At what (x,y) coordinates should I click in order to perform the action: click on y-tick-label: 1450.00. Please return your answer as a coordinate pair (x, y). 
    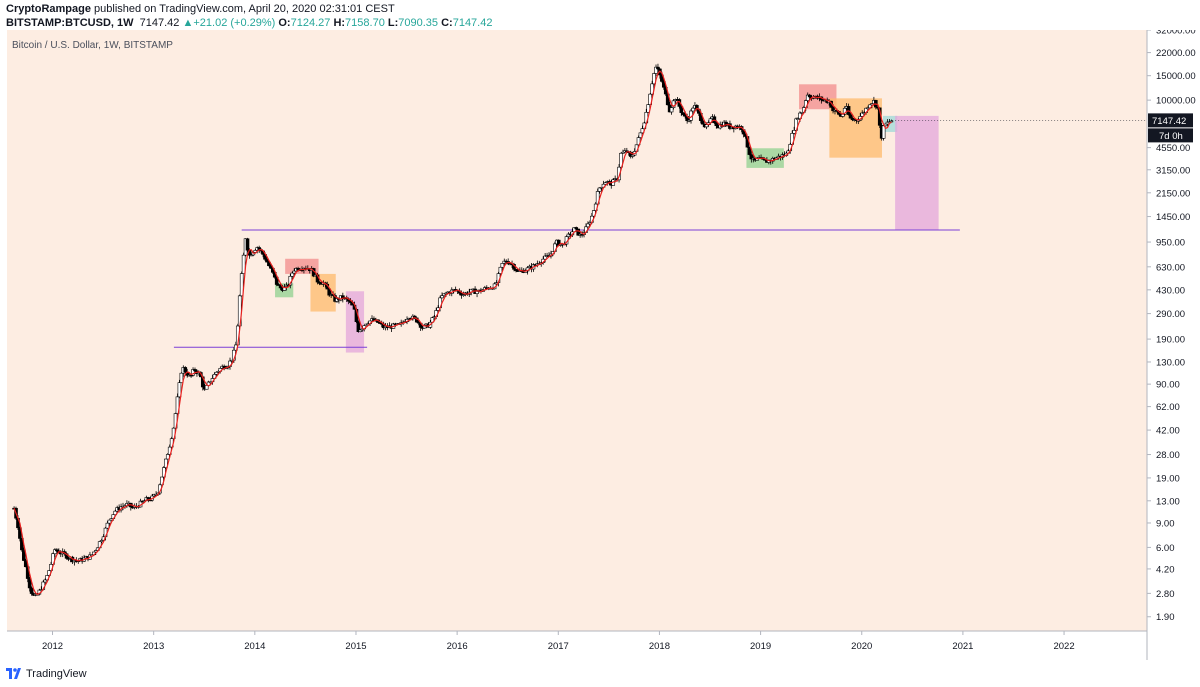
    Looking at the image, I should click on (1173, 217).